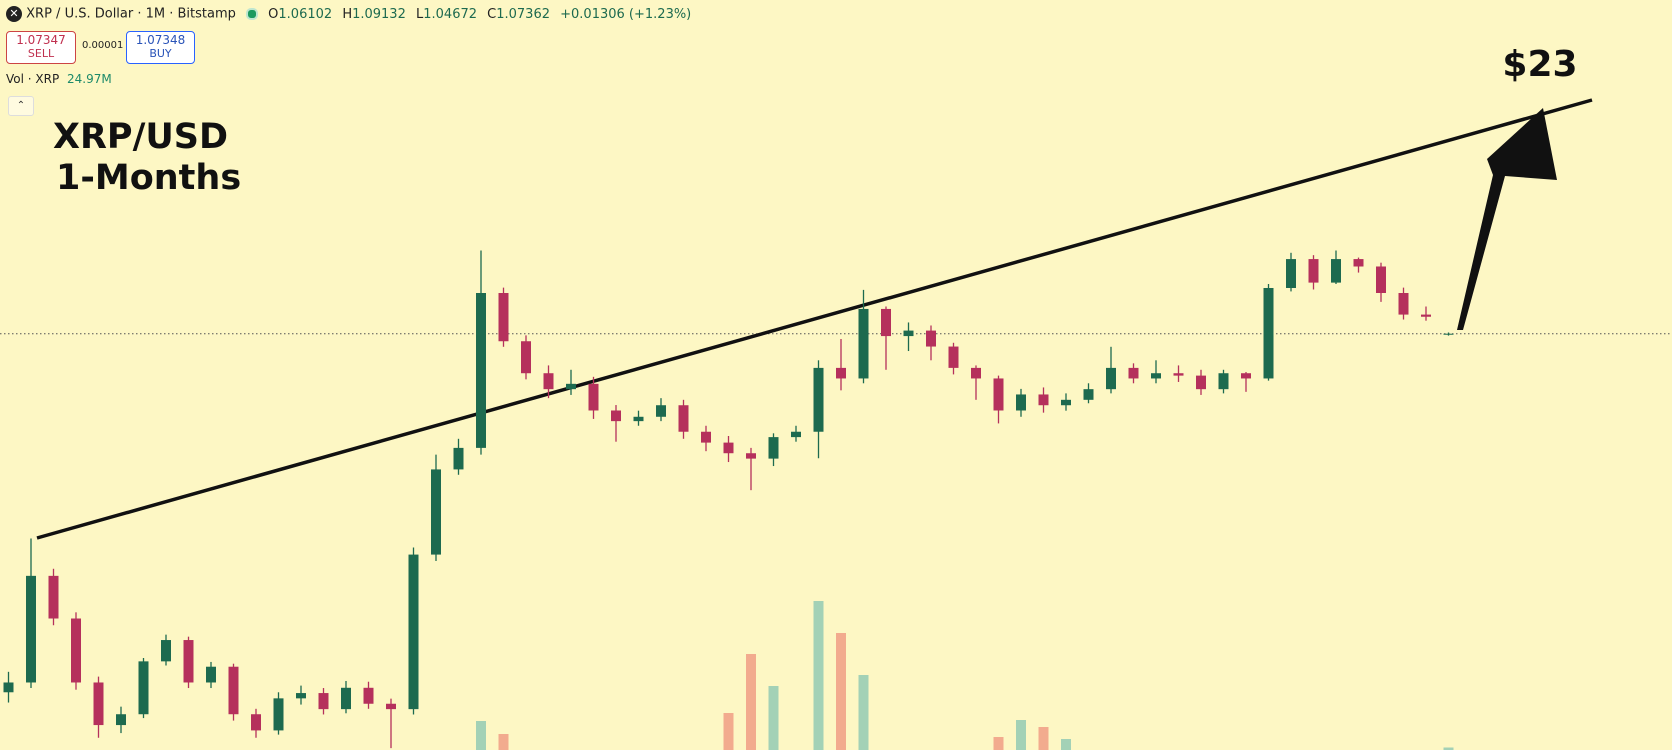 The image size is (1672, 750). What do you see at coordinates (252, 14) in the screenshot?
I see `market-status` at bounding box center [252, 14].